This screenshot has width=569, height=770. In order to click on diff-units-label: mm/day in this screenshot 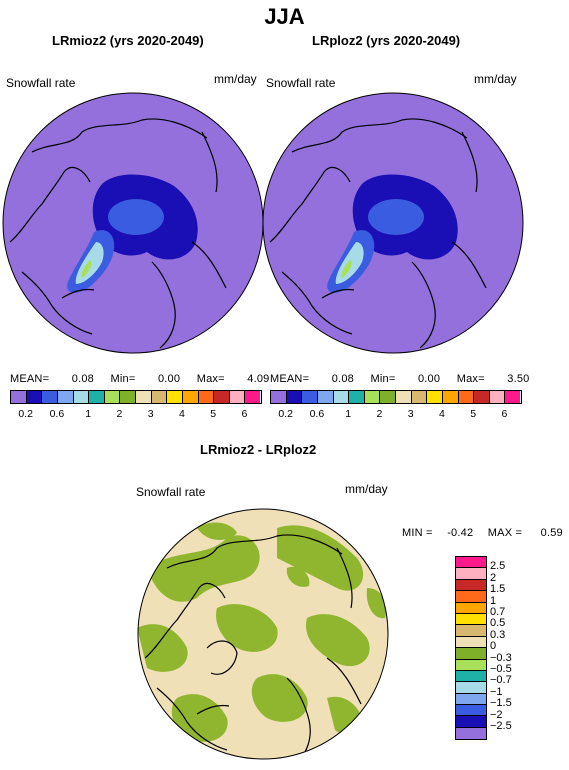, I will do `click(366, 489)`.